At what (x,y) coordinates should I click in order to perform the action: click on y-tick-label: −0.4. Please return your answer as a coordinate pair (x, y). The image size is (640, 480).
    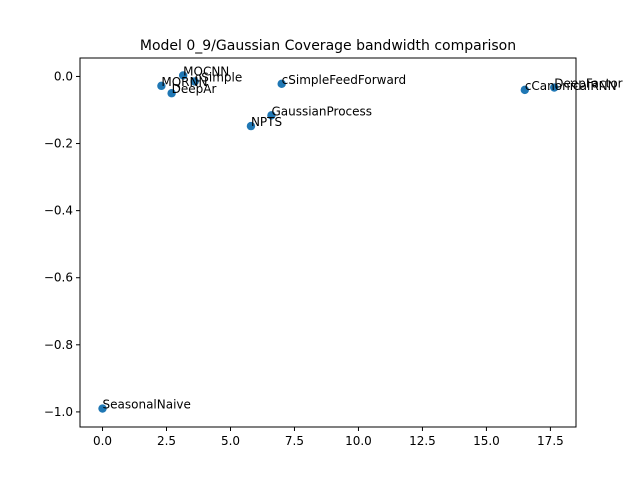
    Looking at the image, I should click on (58, 211).